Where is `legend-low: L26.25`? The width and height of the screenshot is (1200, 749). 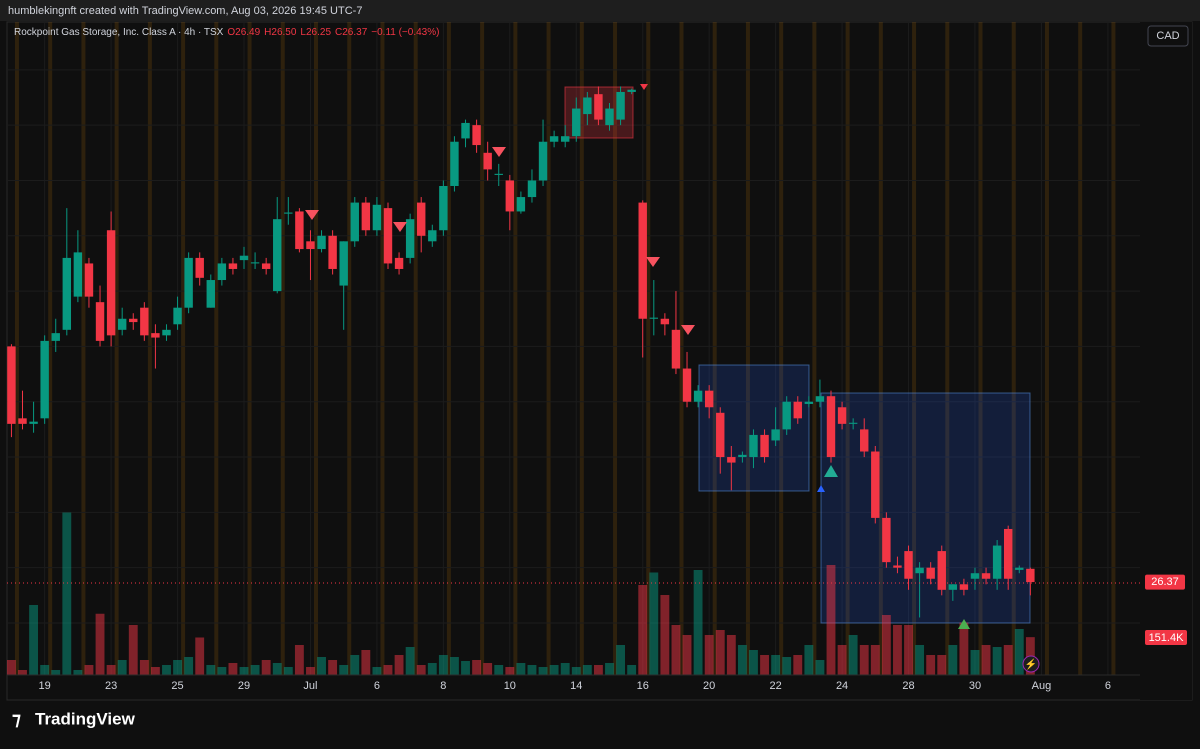
legend-low: L26.25 is located at coordinates (315, 32).